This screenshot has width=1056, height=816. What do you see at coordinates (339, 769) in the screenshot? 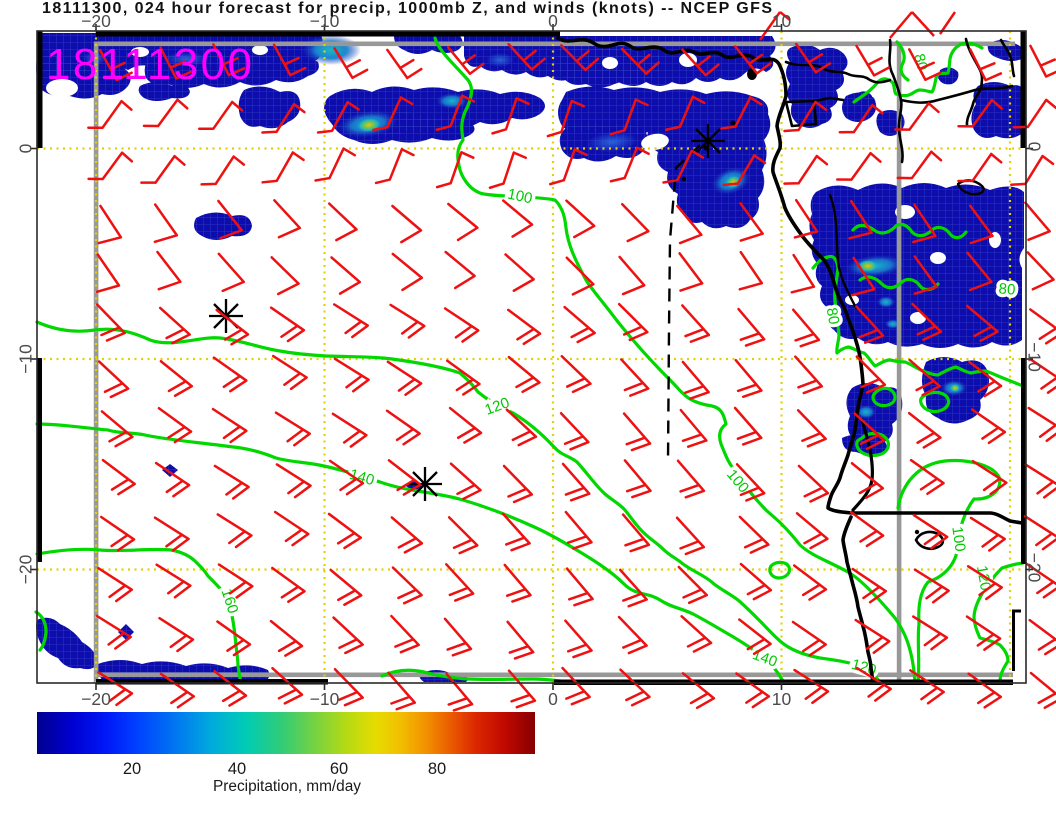
I see `svg-text: 60` at bounding box center [339, 769].